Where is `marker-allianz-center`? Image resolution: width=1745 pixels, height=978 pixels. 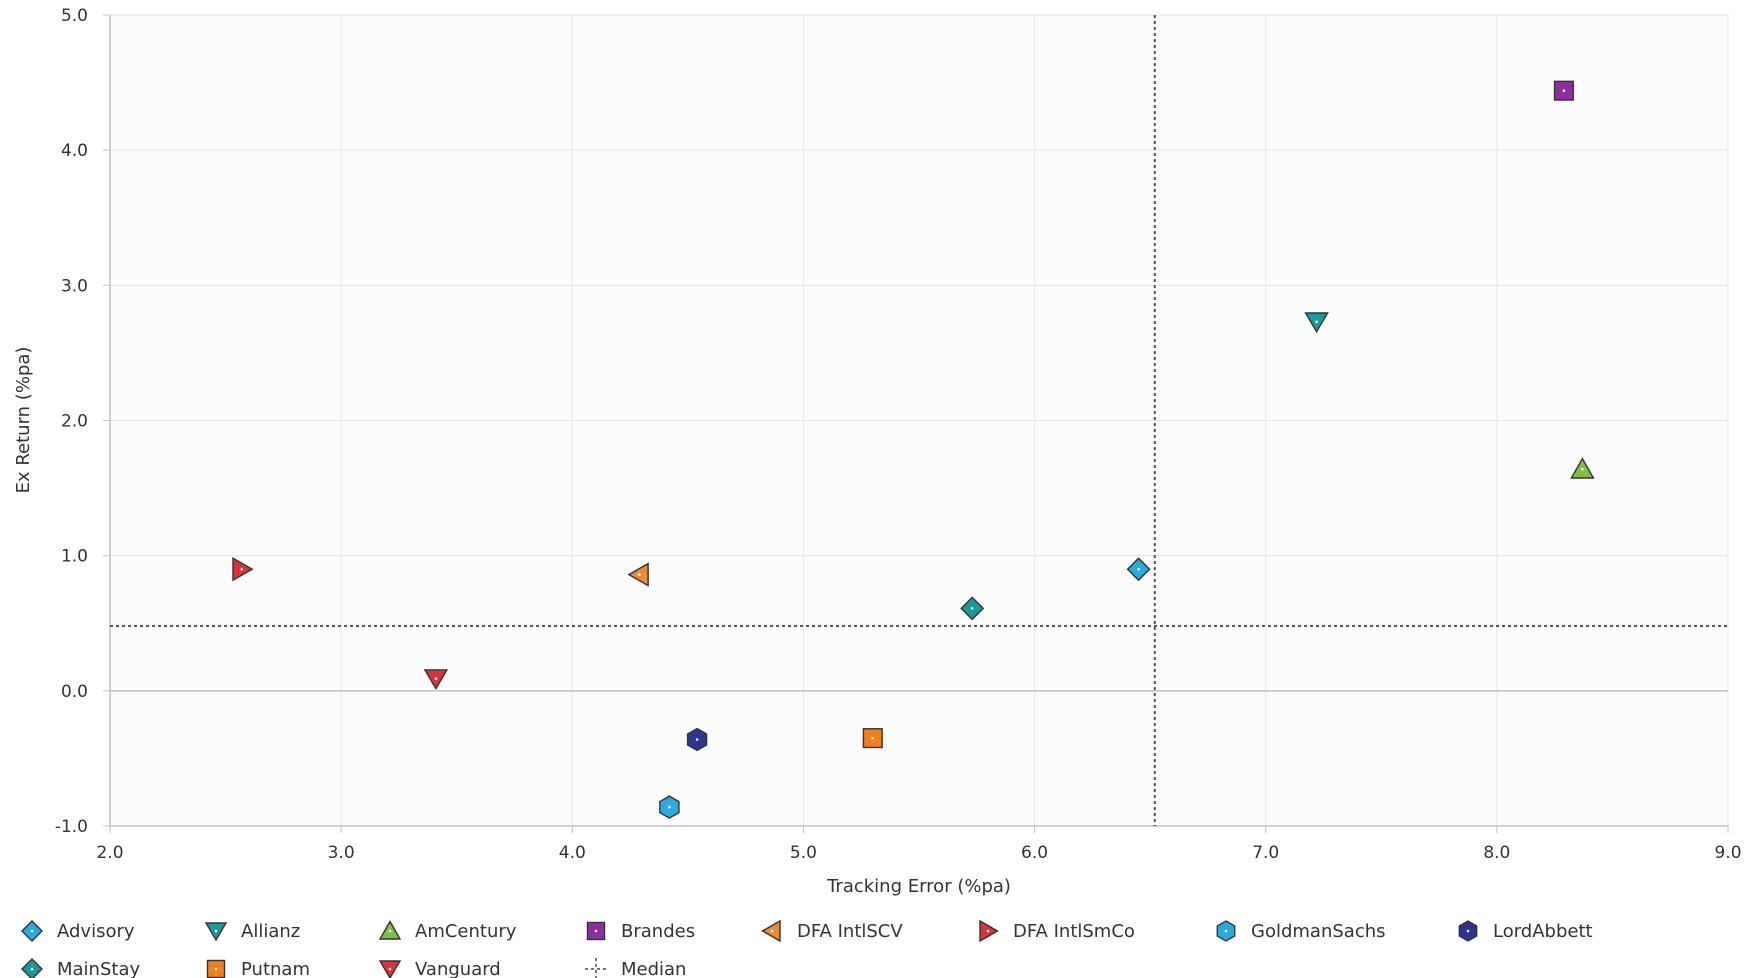
marker-allianz-center is located at coordinates (1316, 322).